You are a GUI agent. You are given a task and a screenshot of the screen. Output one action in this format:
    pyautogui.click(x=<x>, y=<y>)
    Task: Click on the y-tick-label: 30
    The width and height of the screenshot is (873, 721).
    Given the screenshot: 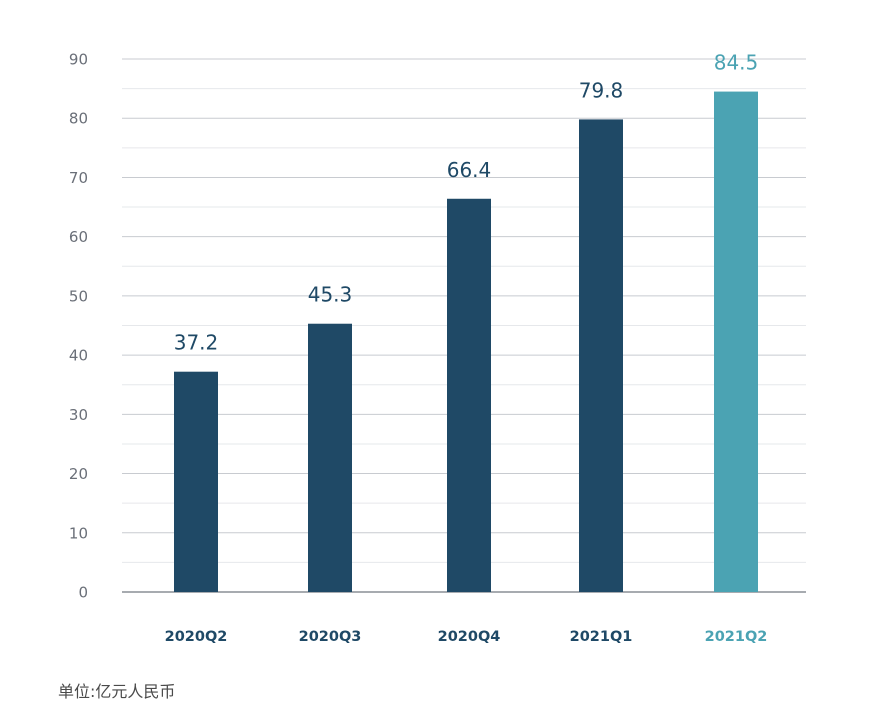 What is the action you would take?
    pyautogui.click(x=78, y=415)
    